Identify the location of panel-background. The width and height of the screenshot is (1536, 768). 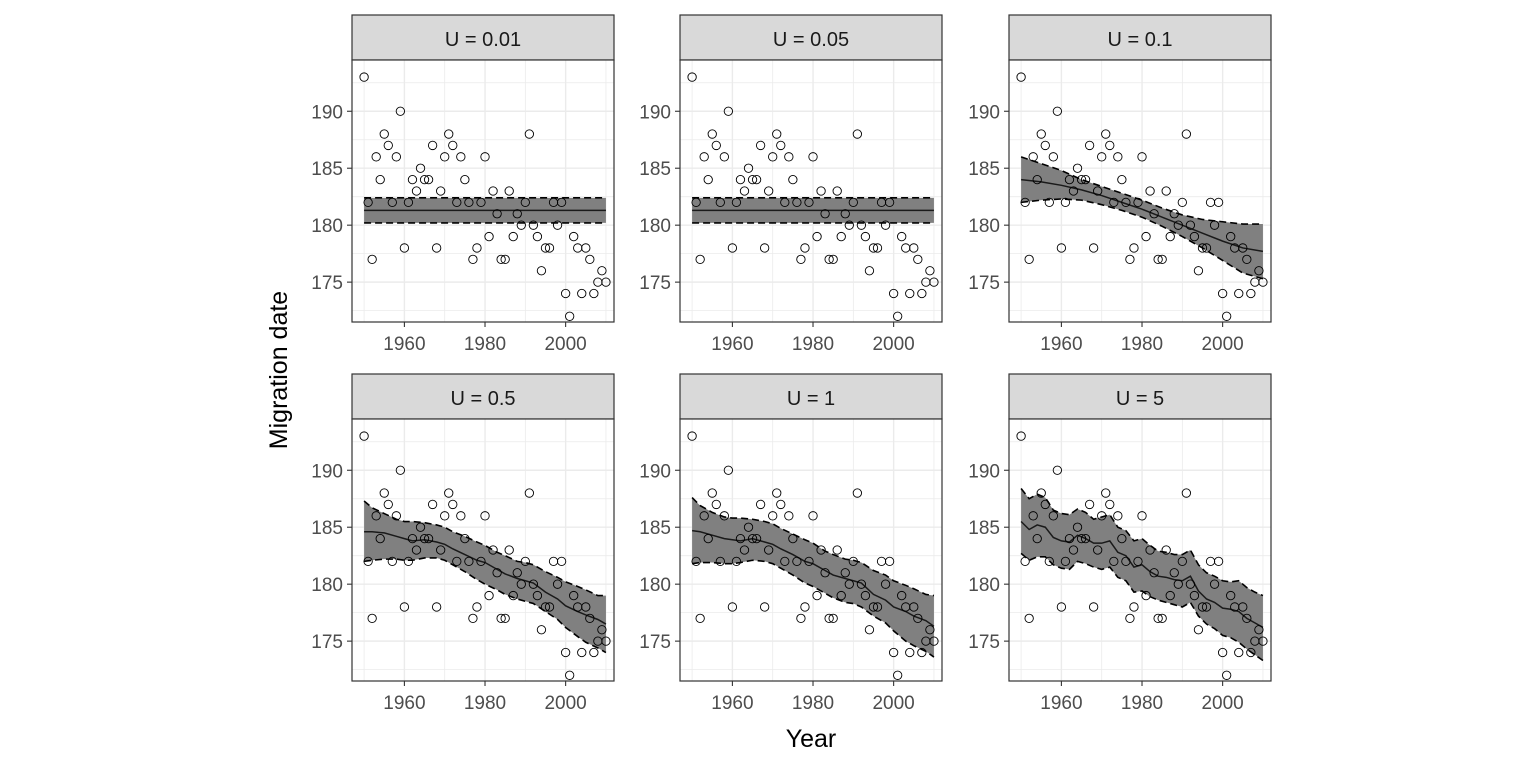
(483, 191).